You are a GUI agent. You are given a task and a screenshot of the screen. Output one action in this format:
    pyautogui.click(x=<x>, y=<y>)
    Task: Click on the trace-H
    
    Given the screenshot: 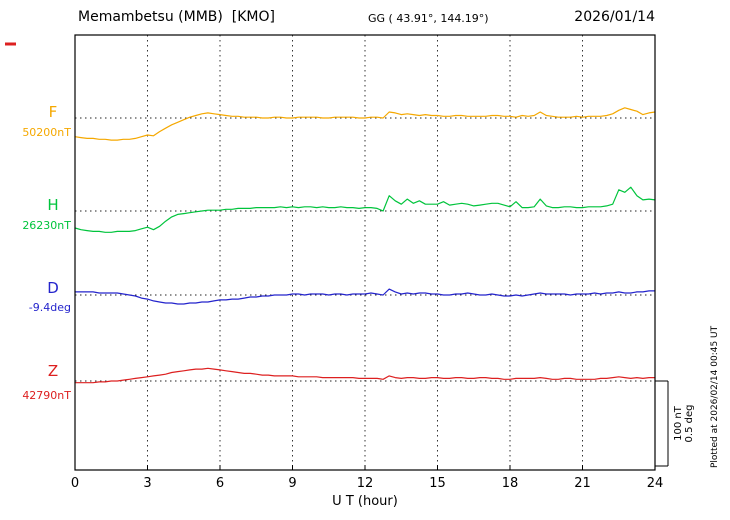 What is the action you would take?
    pyautogui.click(x=365, y=209)
    